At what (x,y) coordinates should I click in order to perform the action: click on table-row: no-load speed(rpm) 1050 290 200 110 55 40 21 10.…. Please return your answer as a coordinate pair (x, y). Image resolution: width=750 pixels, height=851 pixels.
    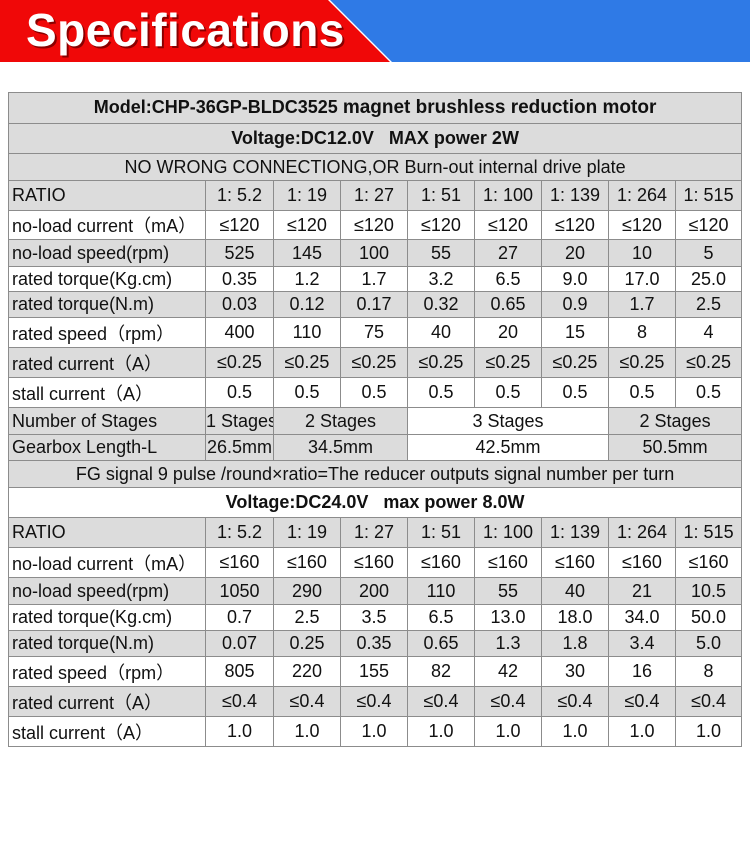
    Looking at the image, I should click on (375, 591).